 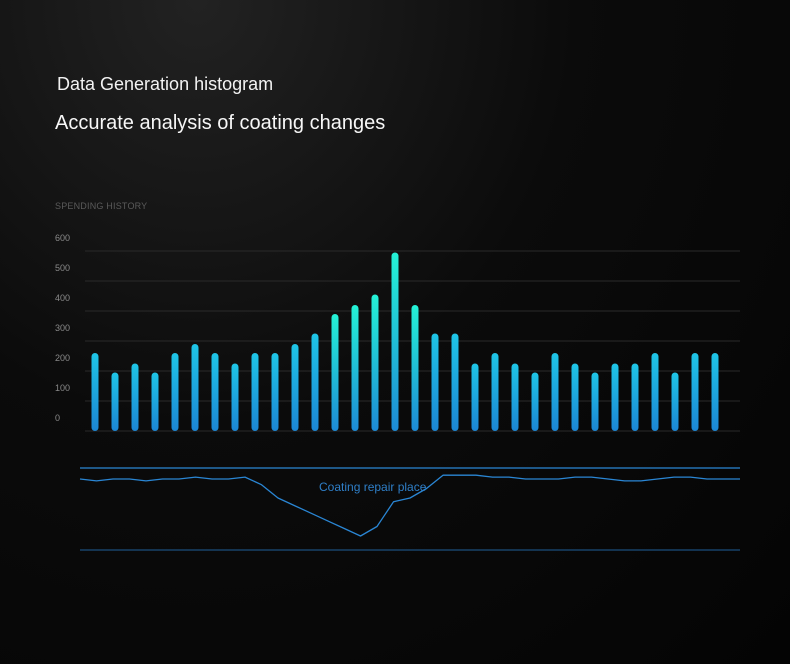 I want to click on coating-repair-annotation: Coating repair place, so click(x=373, y=487).